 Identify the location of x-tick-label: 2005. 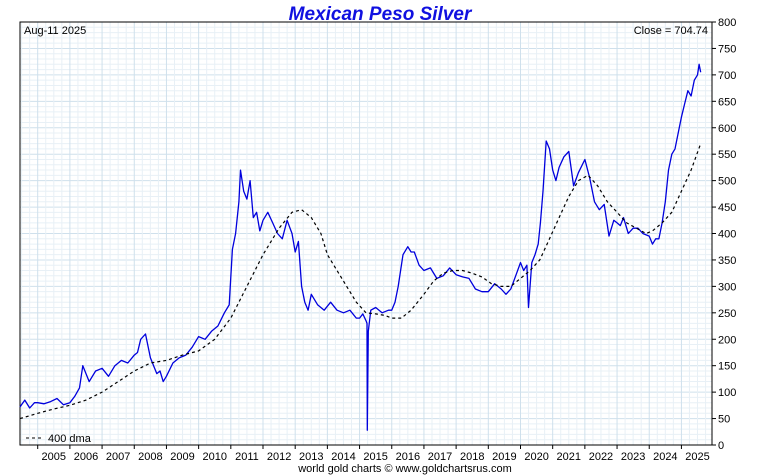
(54, 457).